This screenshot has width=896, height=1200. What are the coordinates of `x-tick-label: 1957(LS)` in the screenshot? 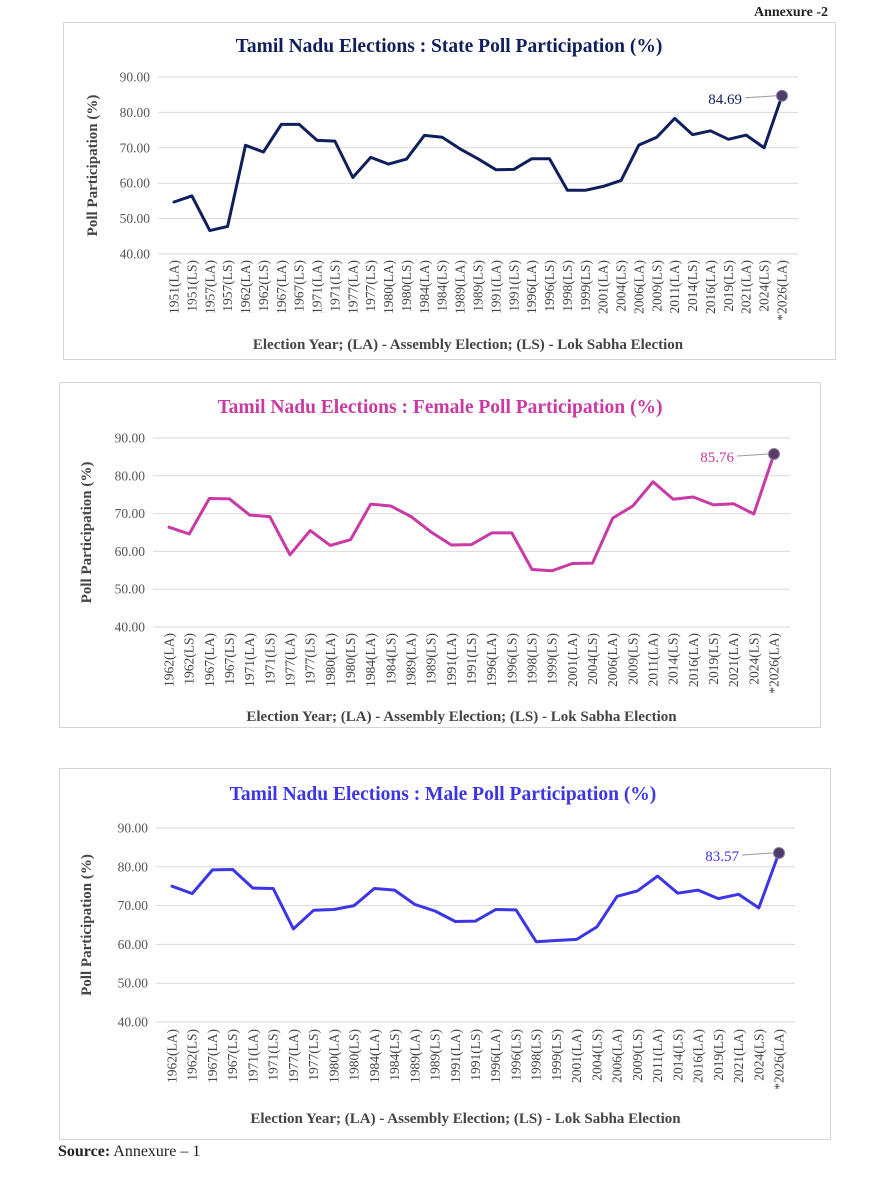 It's located at (227, 286).